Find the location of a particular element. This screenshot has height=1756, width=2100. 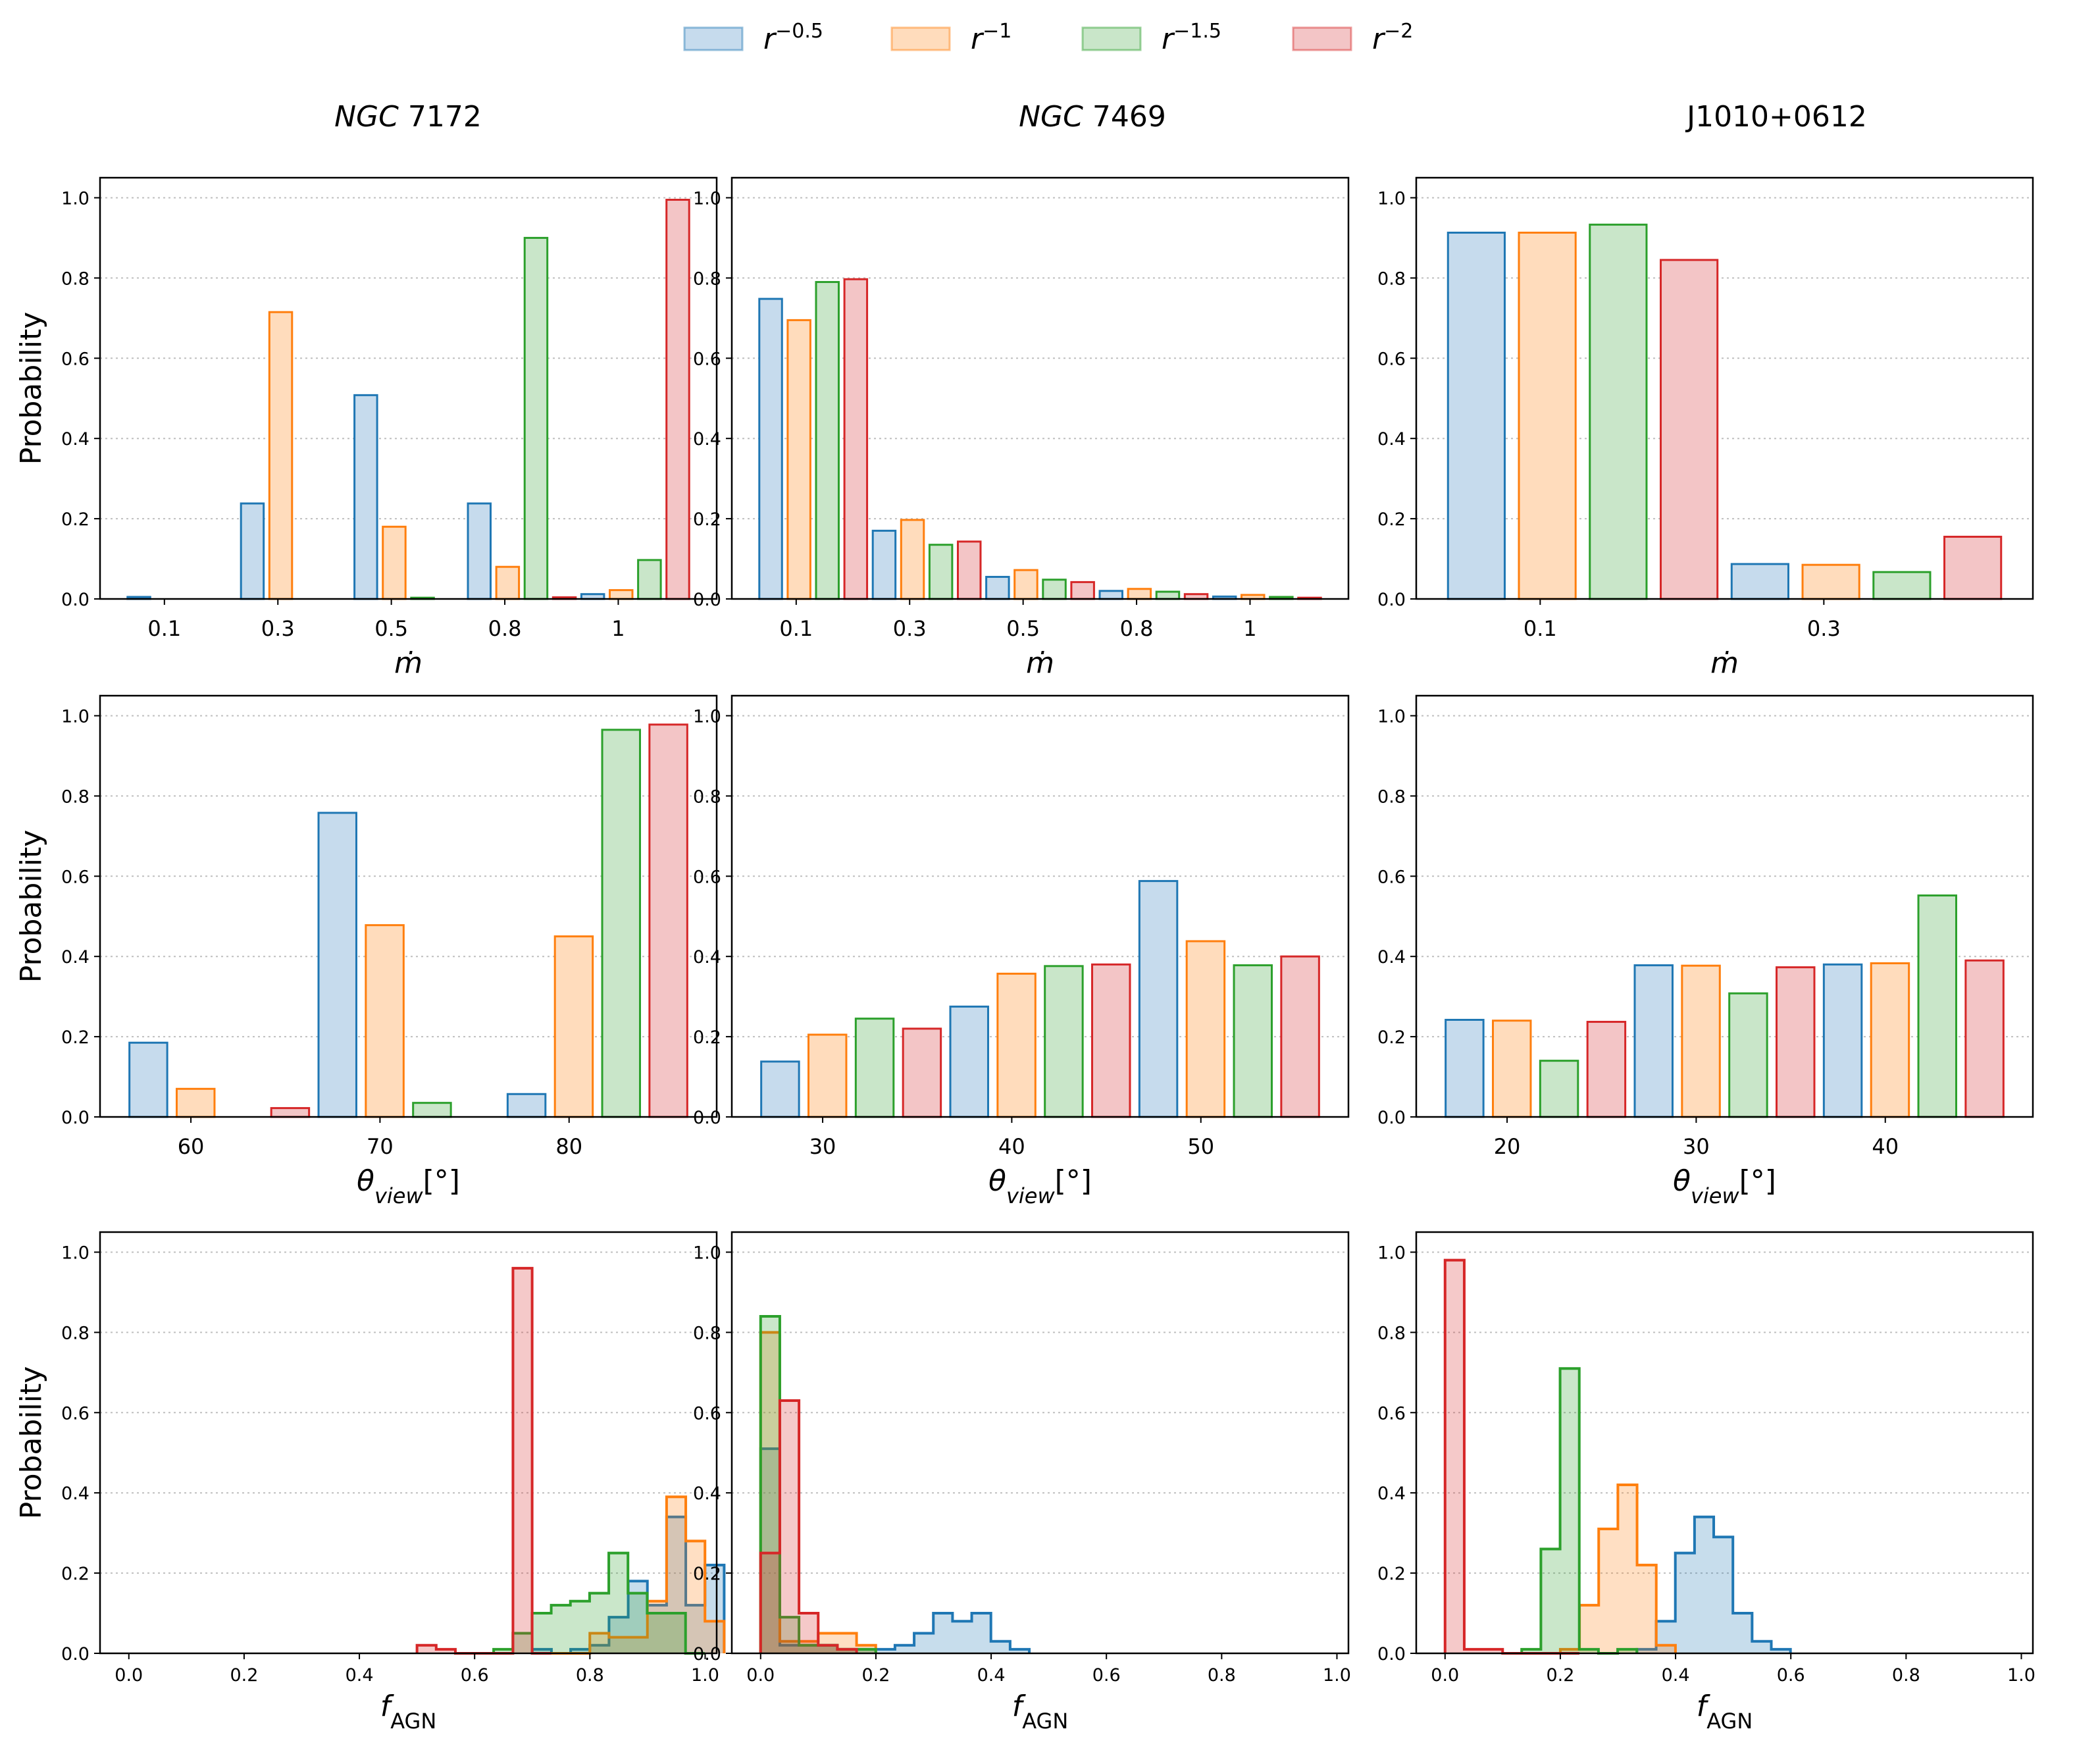

x-tick-label: 0.0 is located at coordinates (1445, 1675).